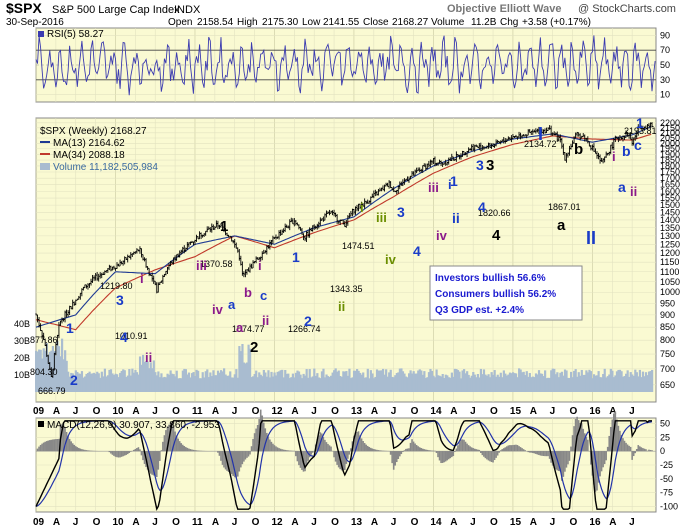 The image size is (700, 530). I want to click on x-tick-label: 10, so click(118, 522).